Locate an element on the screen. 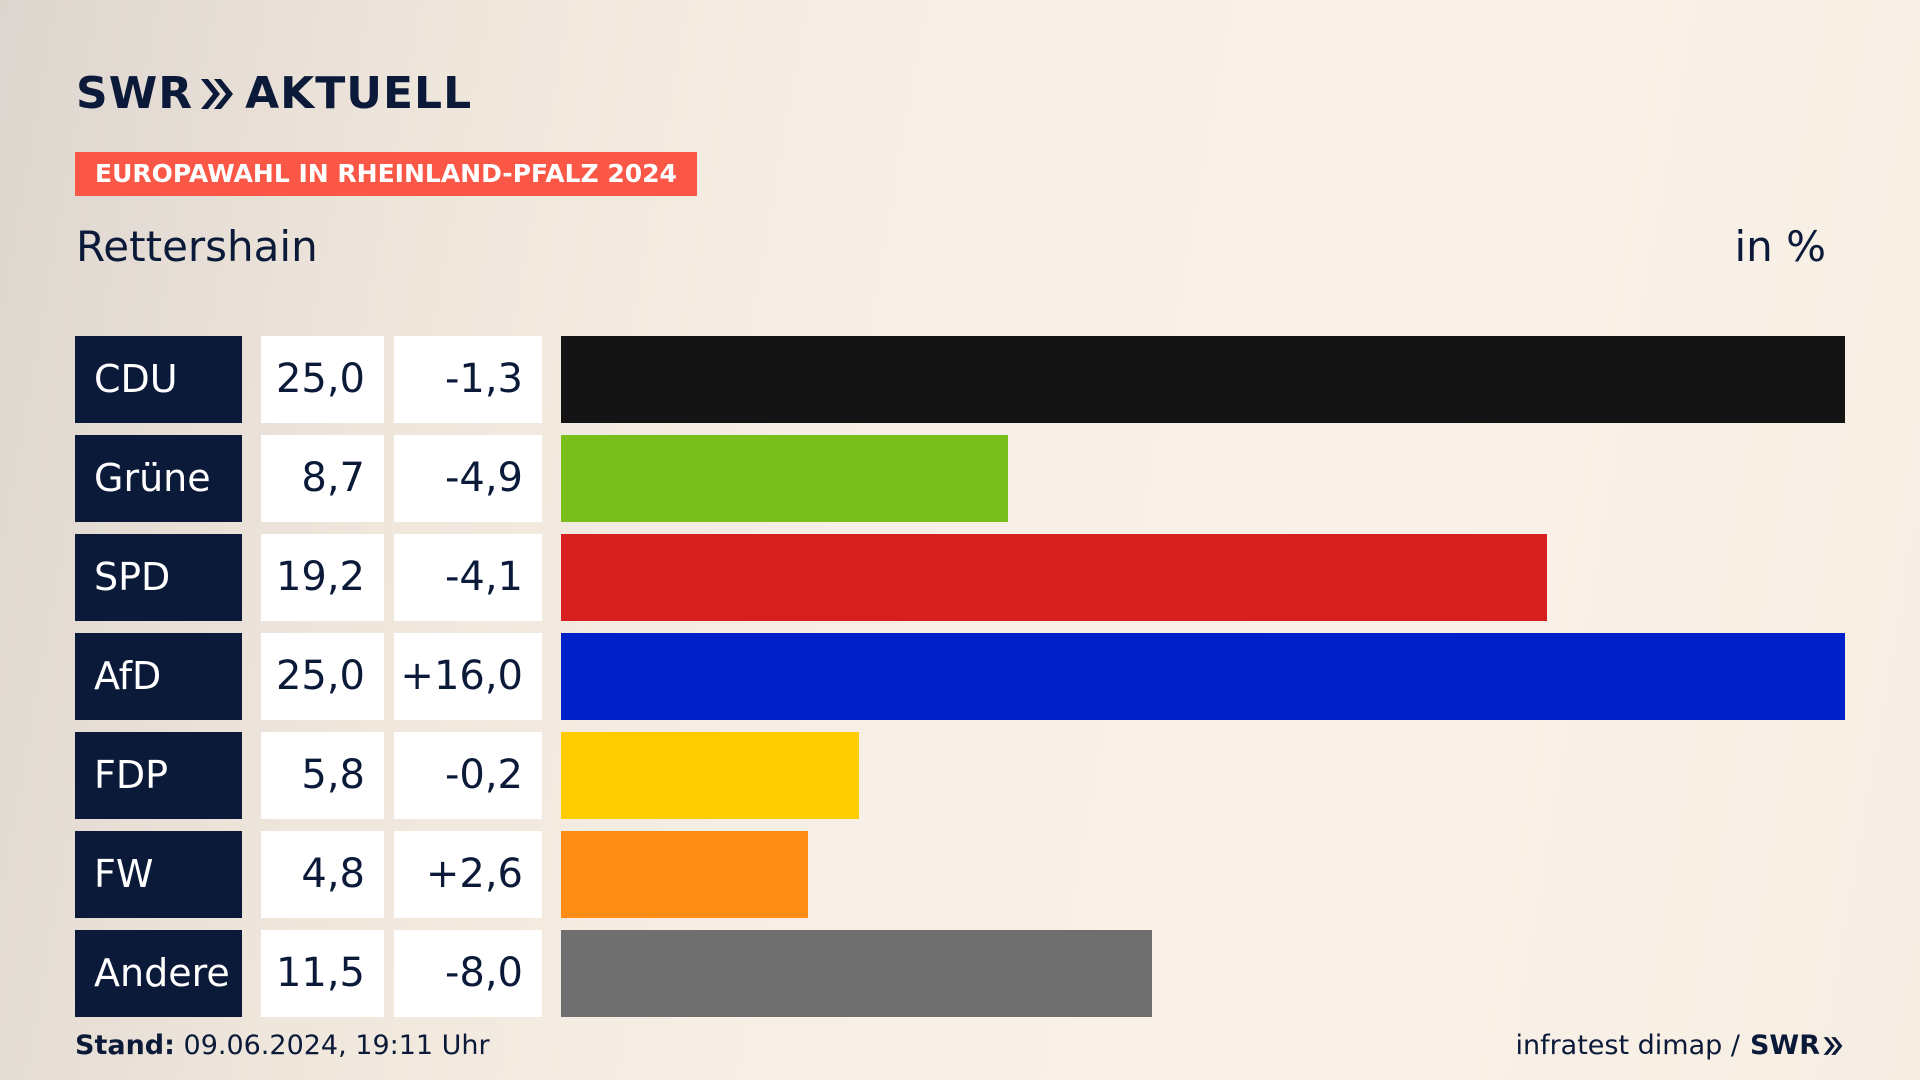 The width and height of the screenshot is (1920, 1080). party-label: SPD is located at coordinates (158, 577).